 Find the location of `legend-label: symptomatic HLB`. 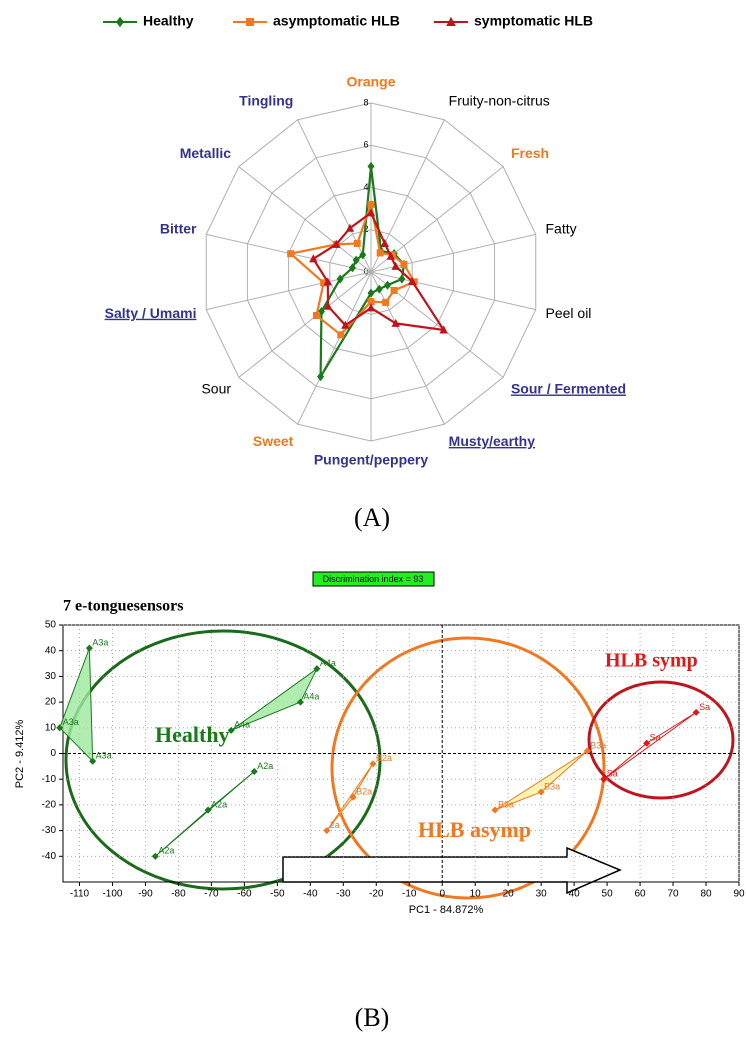

legend-label: symptomatic HLB is located at coordinates (533, 21).